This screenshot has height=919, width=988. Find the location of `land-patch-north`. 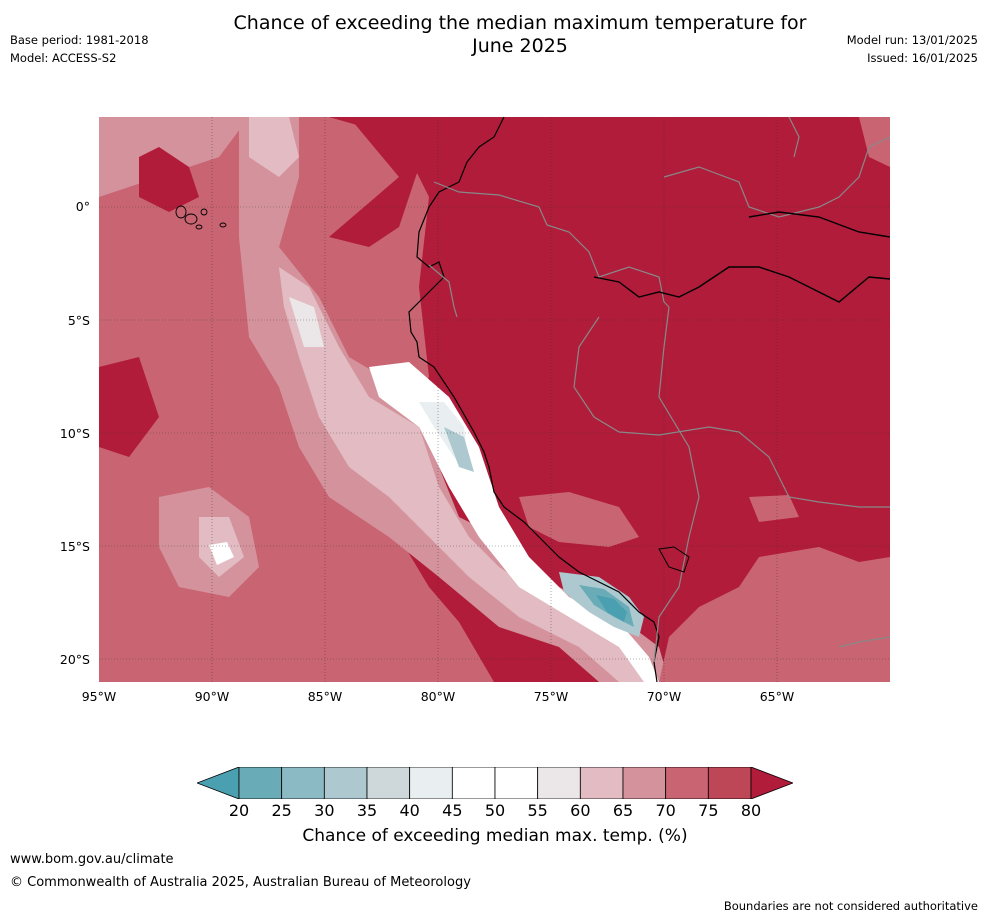

land-patch-north is located at coordinates (874, 142).